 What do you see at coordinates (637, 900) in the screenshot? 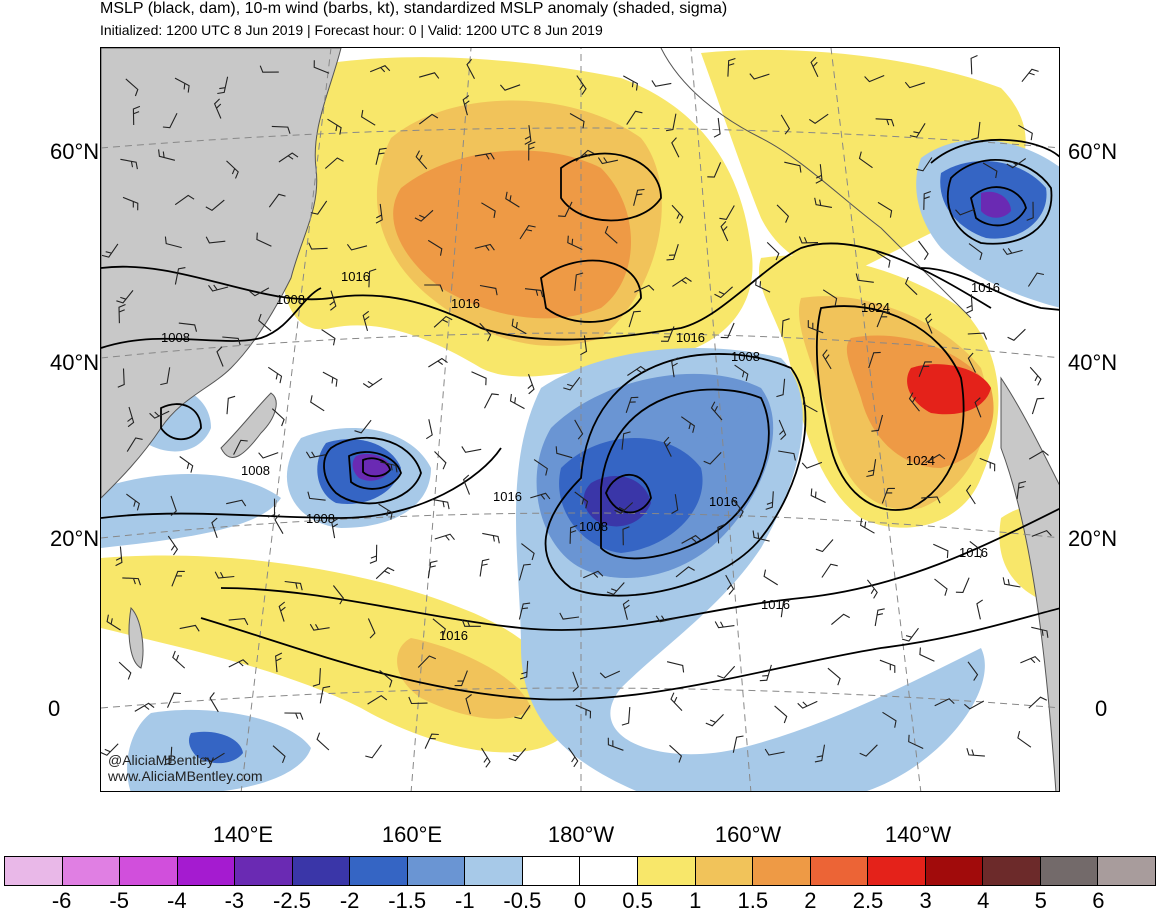
I see `colorbar-tick-label: 0.5` at bounding box center [637, 900].